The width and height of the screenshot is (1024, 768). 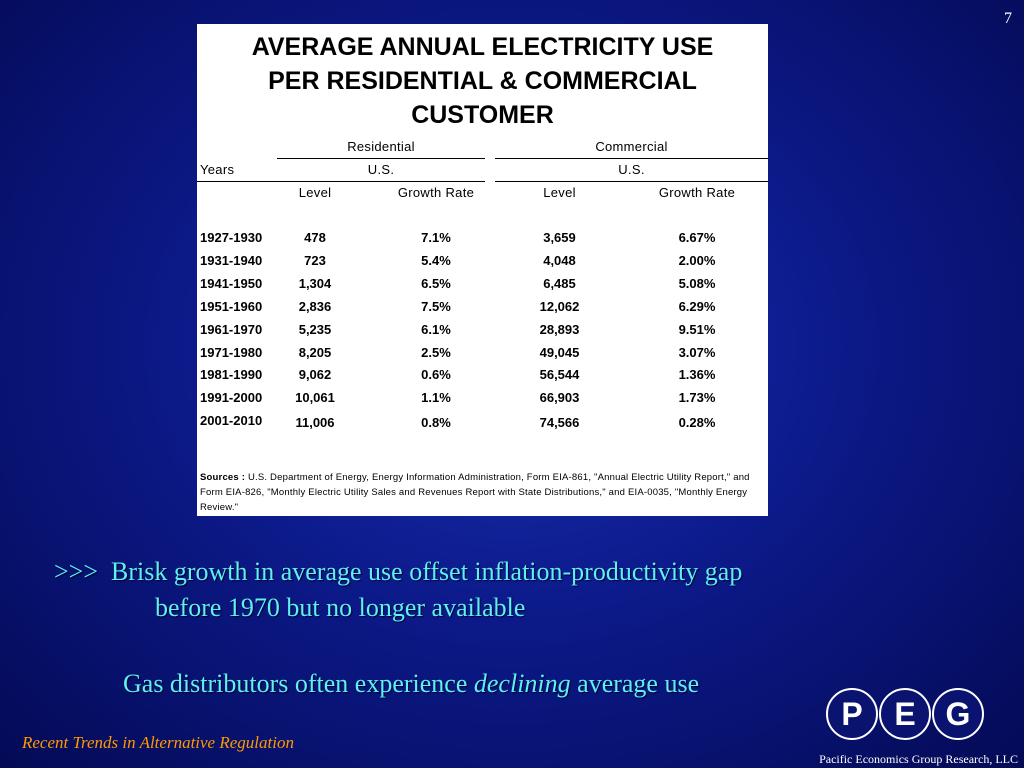 I want to click on cell-com-growth: 9.51%, so click(x=697, y=329).